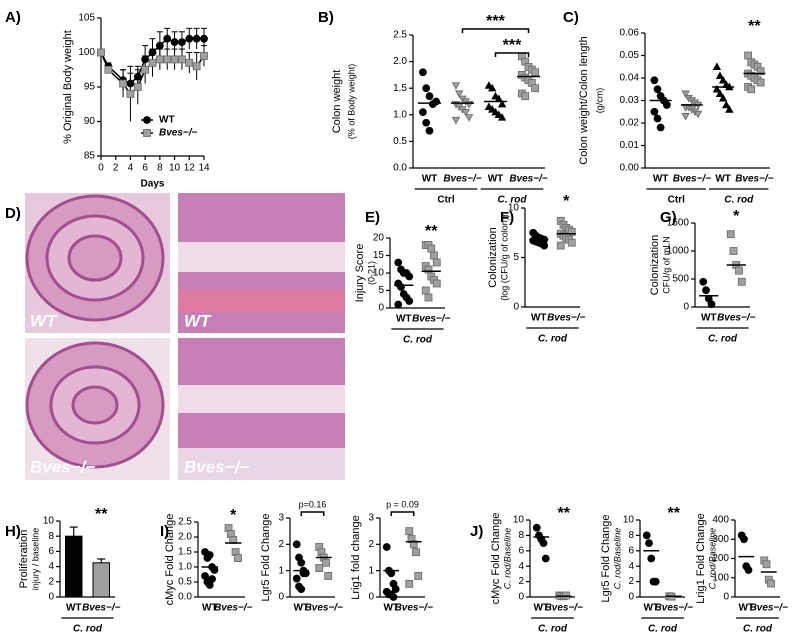 The height and width of the screenshot is (638, 800). What do you see at coordinates (68, 87) in the screenshot?
I see `y-axis-title: % Original Body weight` at bounding box center [68, 87].